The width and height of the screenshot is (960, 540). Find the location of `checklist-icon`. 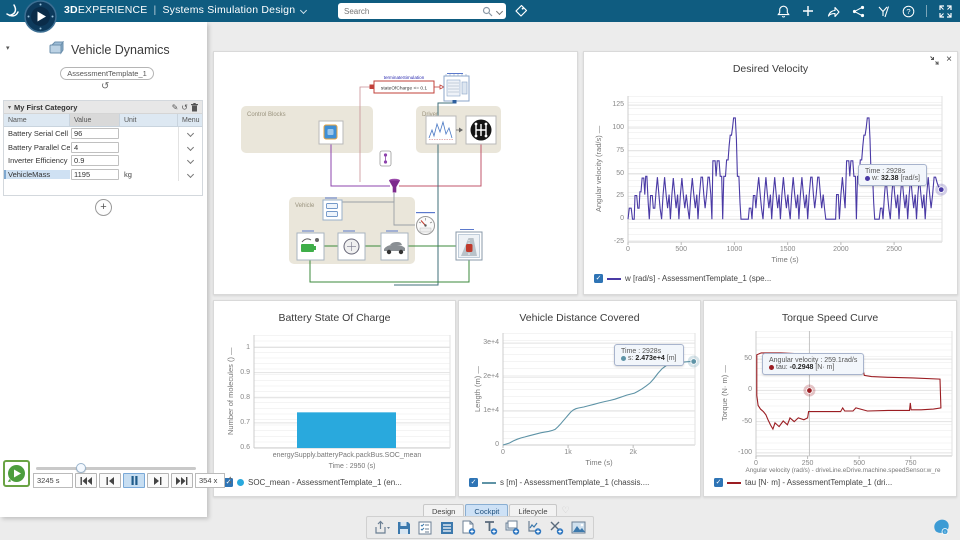

checklist-icon is located at coordinates (425, 528).